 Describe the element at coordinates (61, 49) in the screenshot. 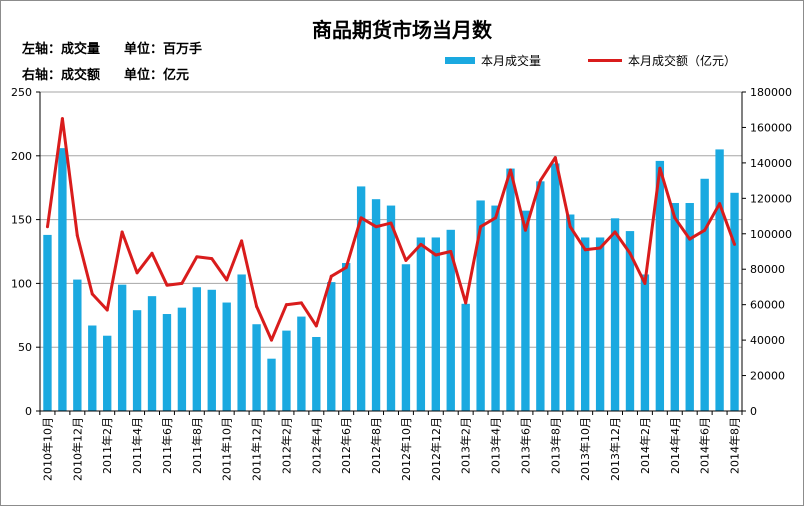

I see `left-axis-note: 左轴：成交量` at that location.